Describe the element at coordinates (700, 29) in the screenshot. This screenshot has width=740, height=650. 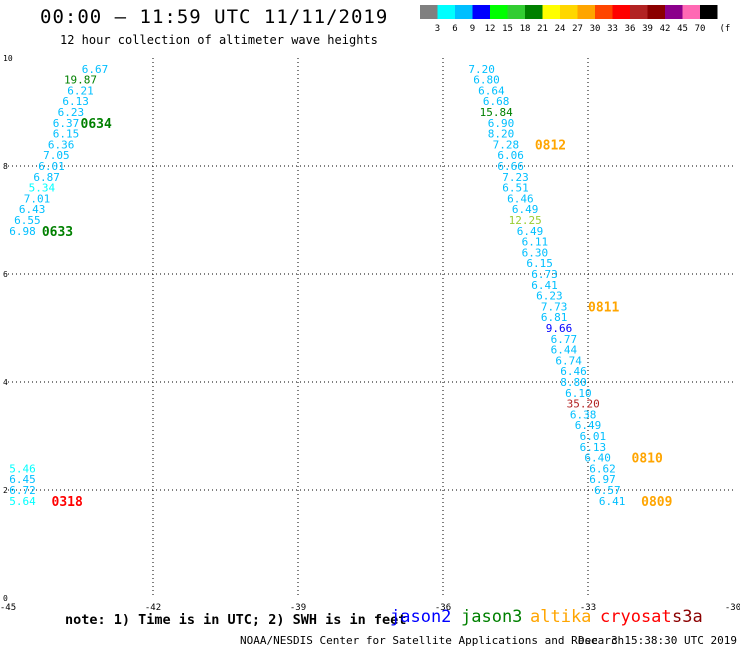
I see `colorbar-level-label: 70` at that location.